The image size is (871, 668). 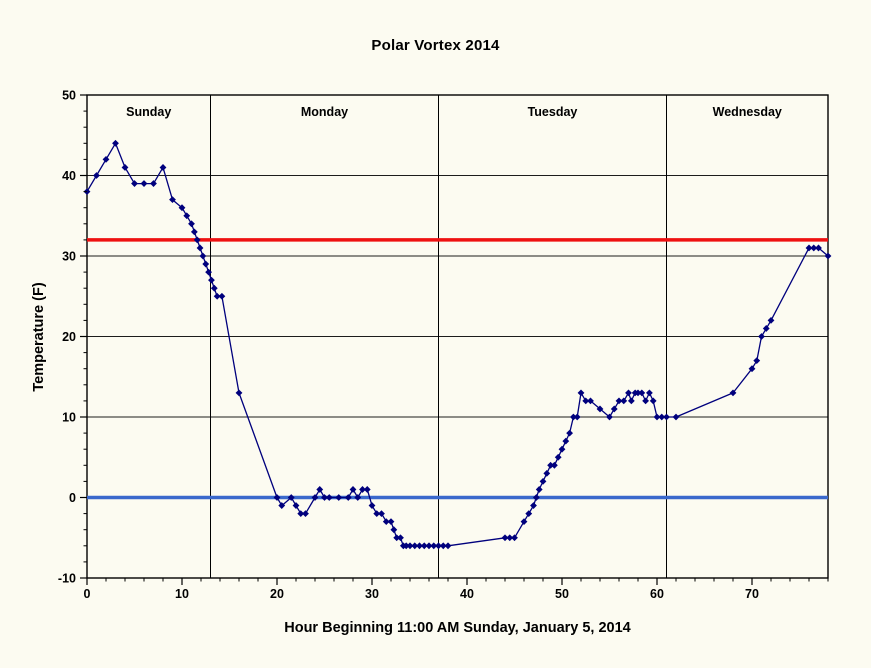 I want to click on x-tick-label: 20, so click(x=277, y=594).